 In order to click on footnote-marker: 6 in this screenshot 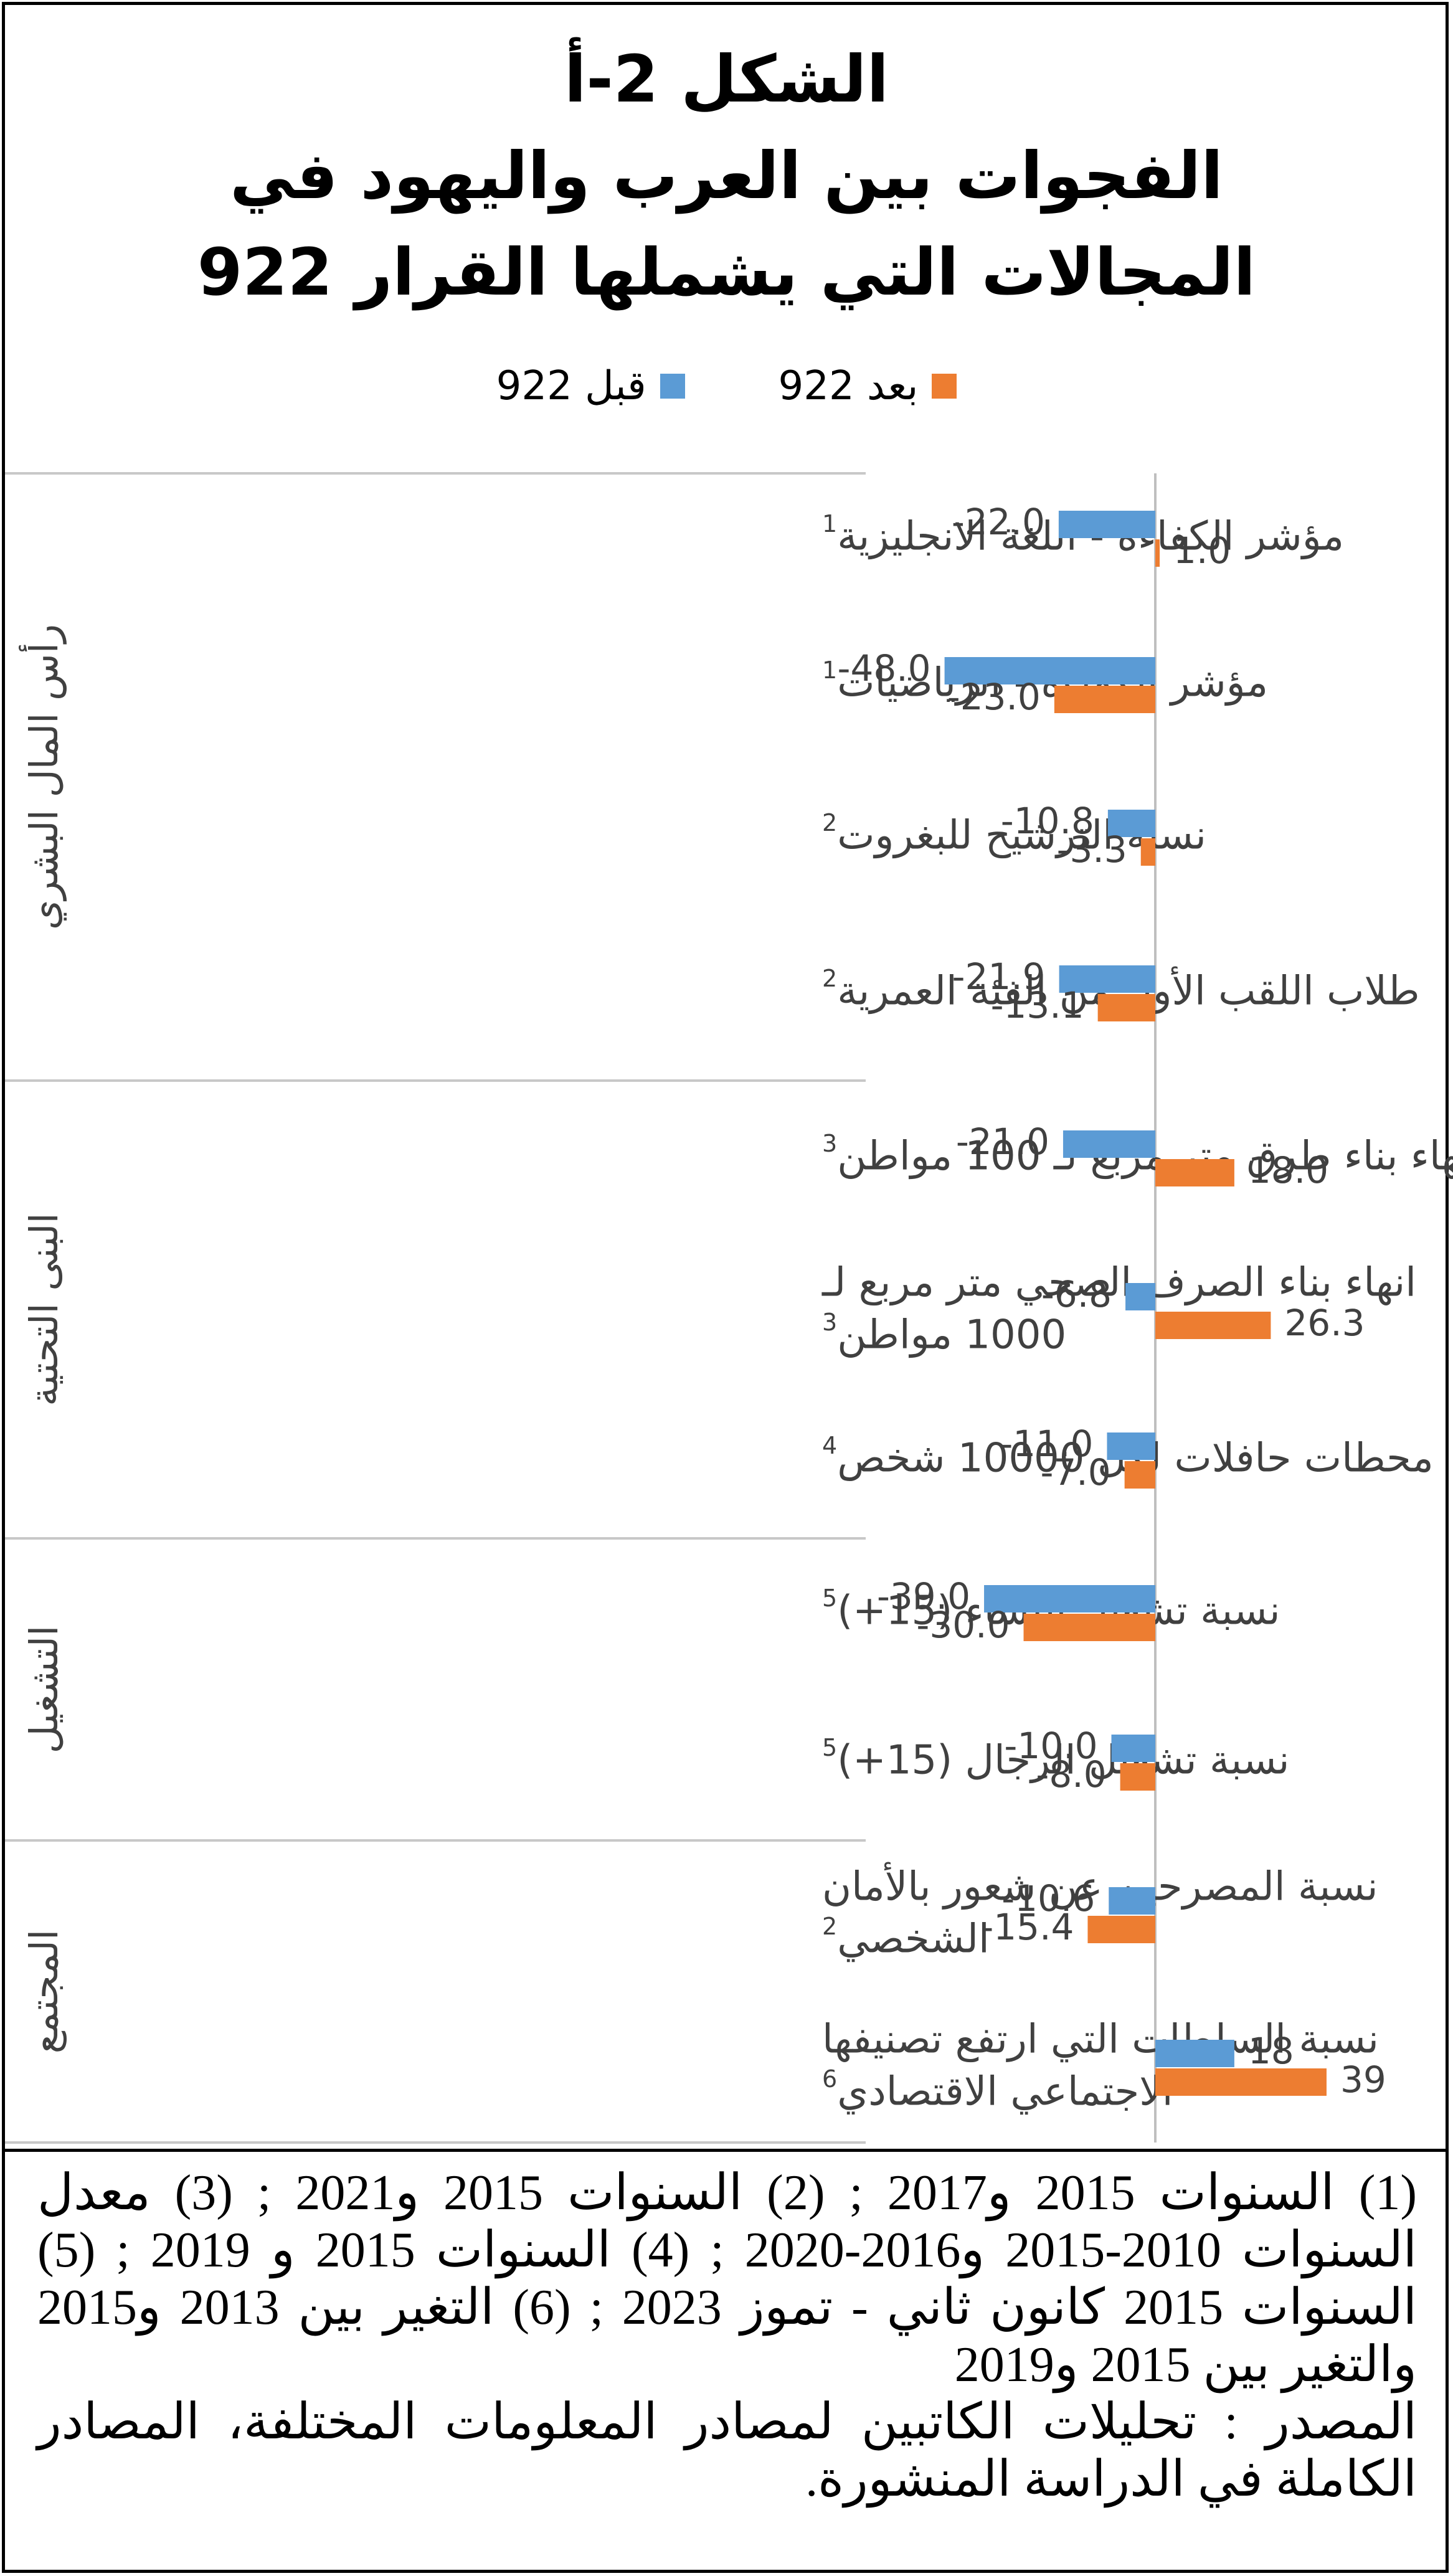, I will do `click(829, 2079)`.